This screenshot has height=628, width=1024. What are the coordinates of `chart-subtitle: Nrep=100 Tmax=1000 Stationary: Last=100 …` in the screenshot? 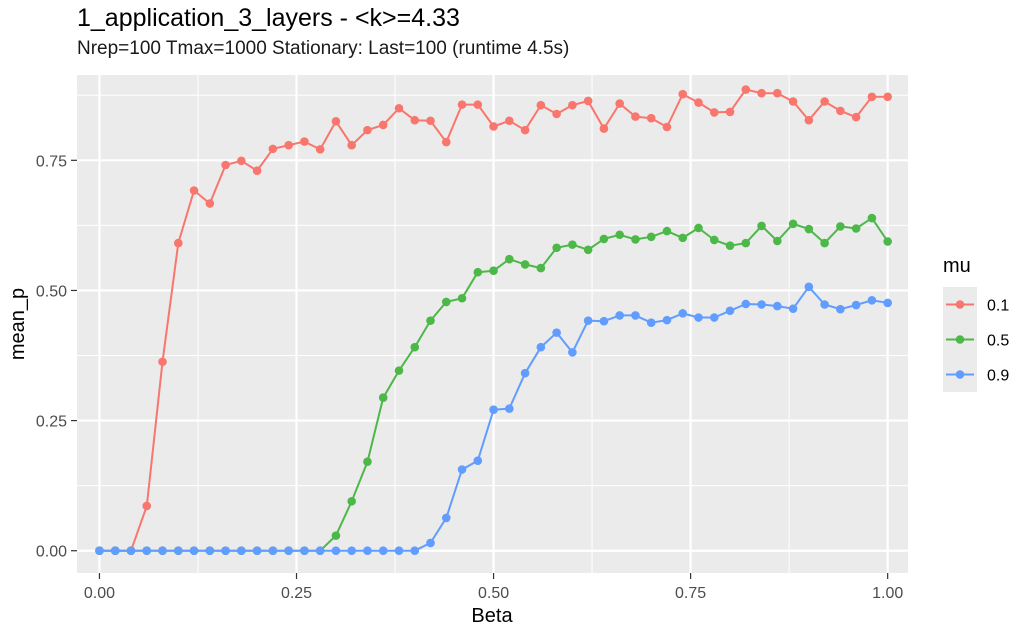 It's located at (323, 48).